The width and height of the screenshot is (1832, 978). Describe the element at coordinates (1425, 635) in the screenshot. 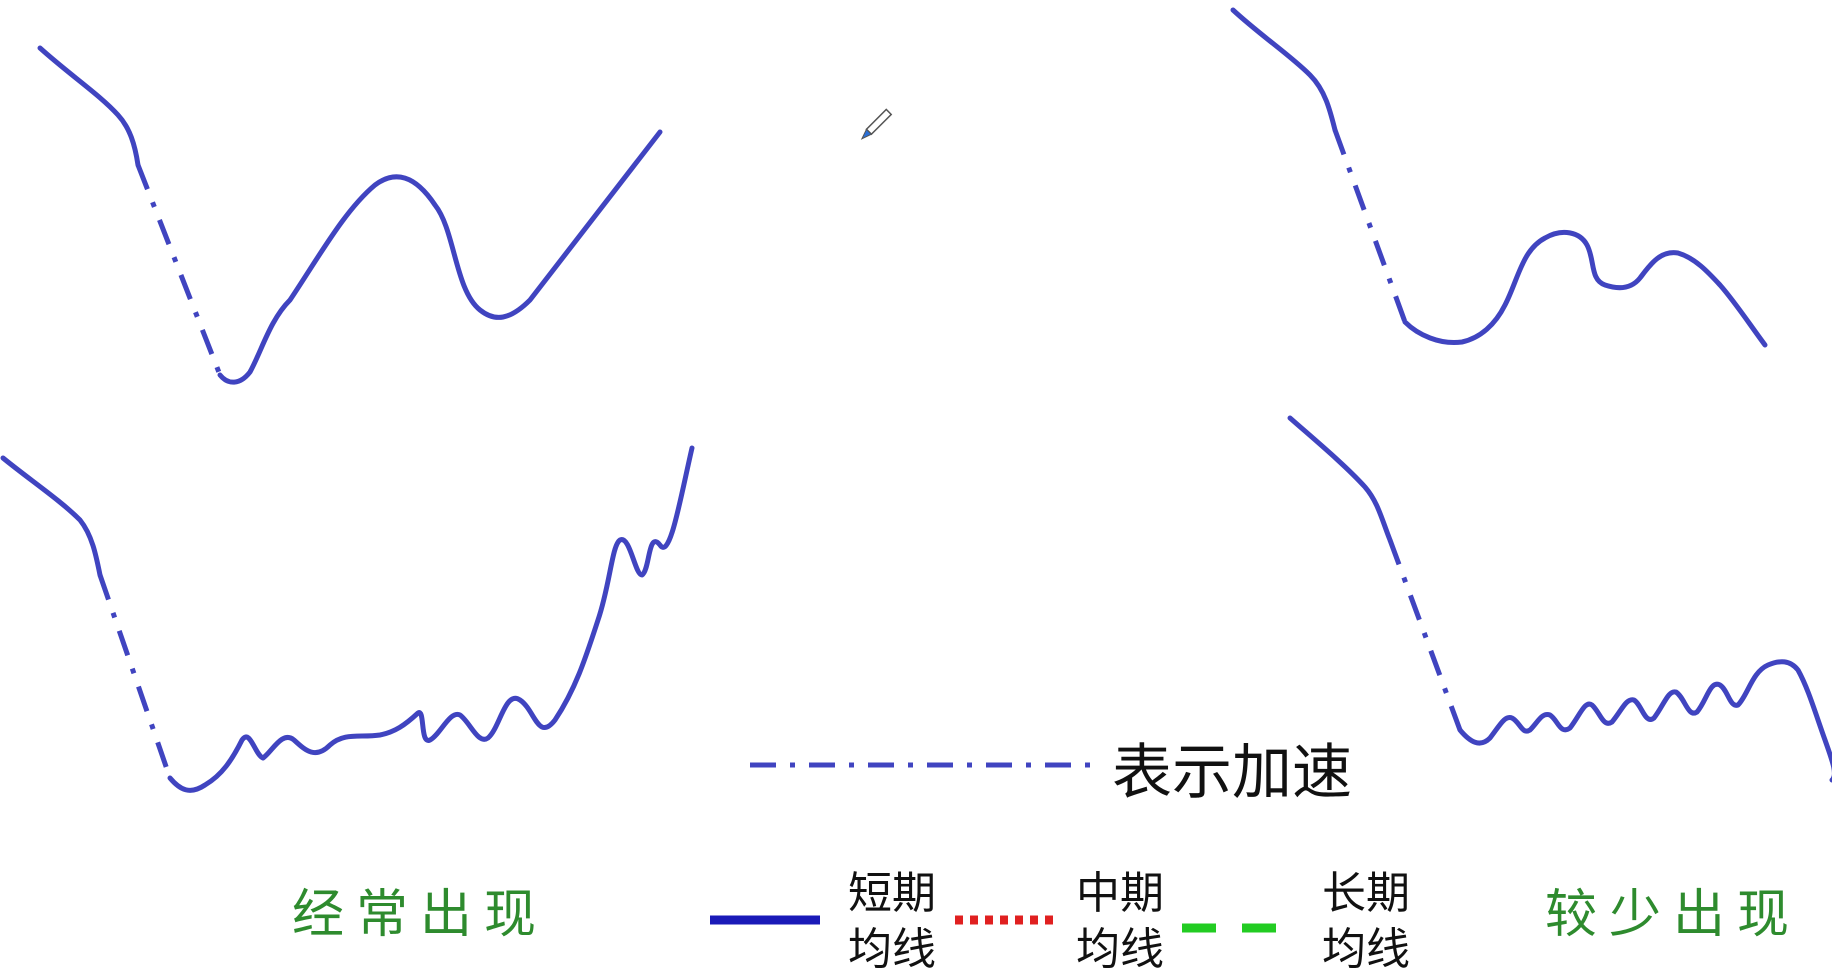

I see `pattern-bottom-right-accel-segment` at that location.